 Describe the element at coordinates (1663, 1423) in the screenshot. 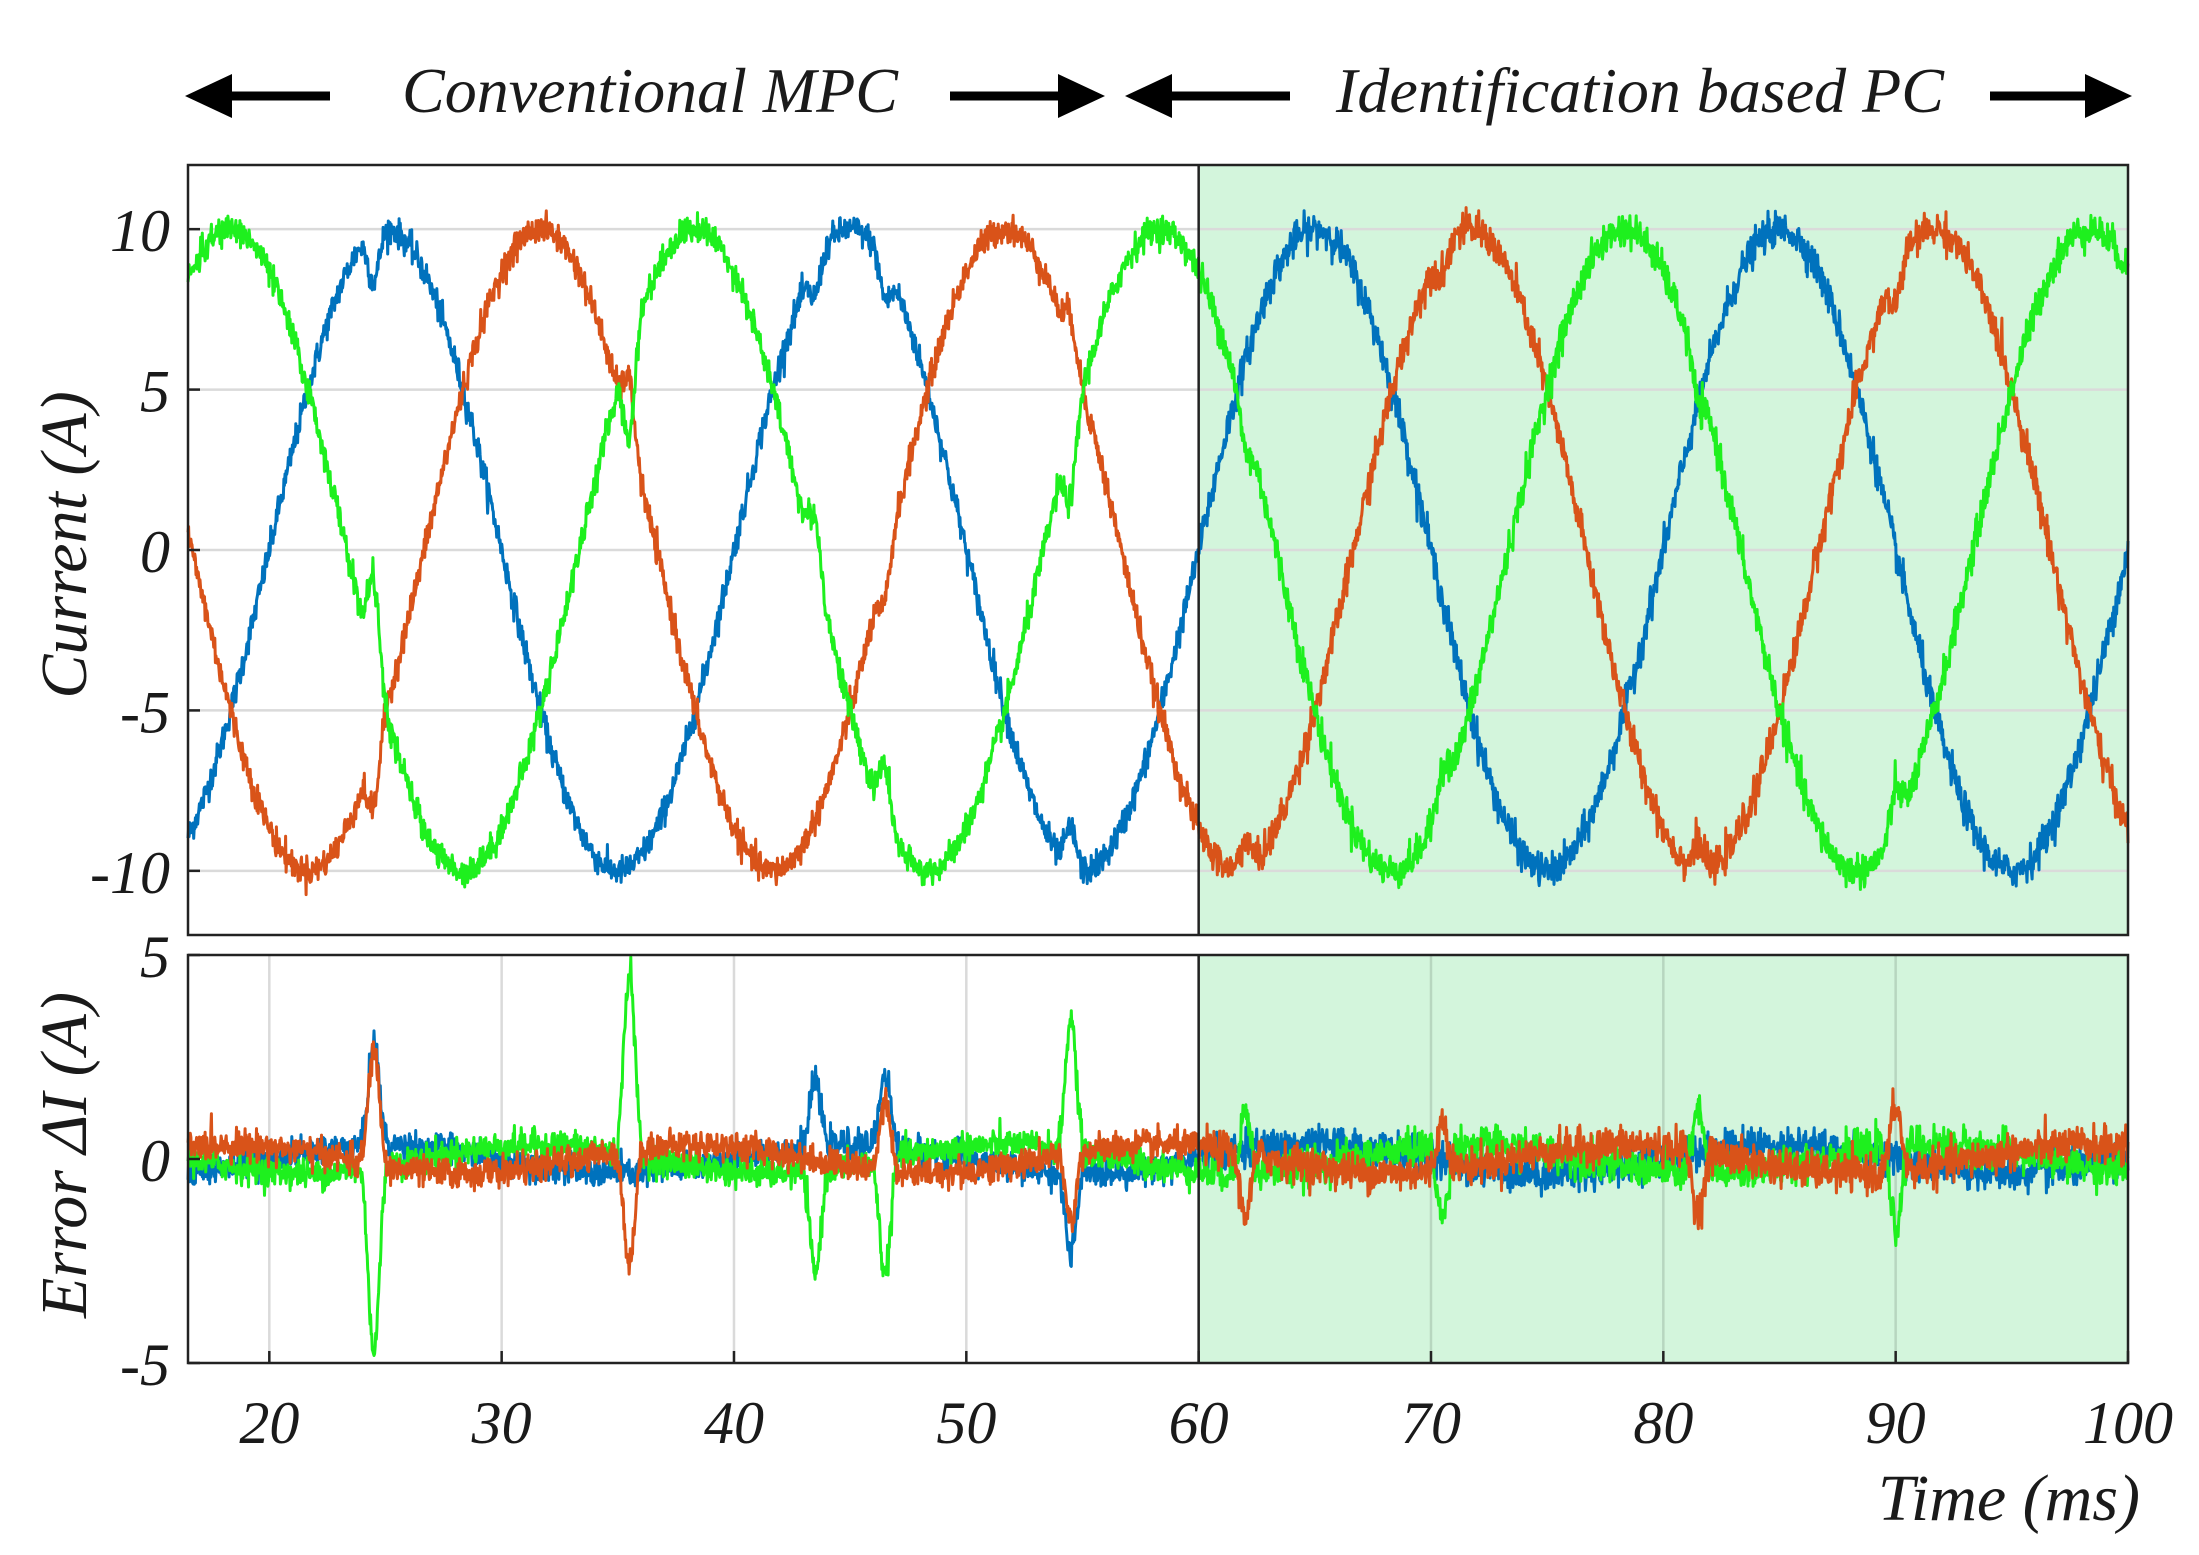

I see `x-tick-label: 80` at that location.